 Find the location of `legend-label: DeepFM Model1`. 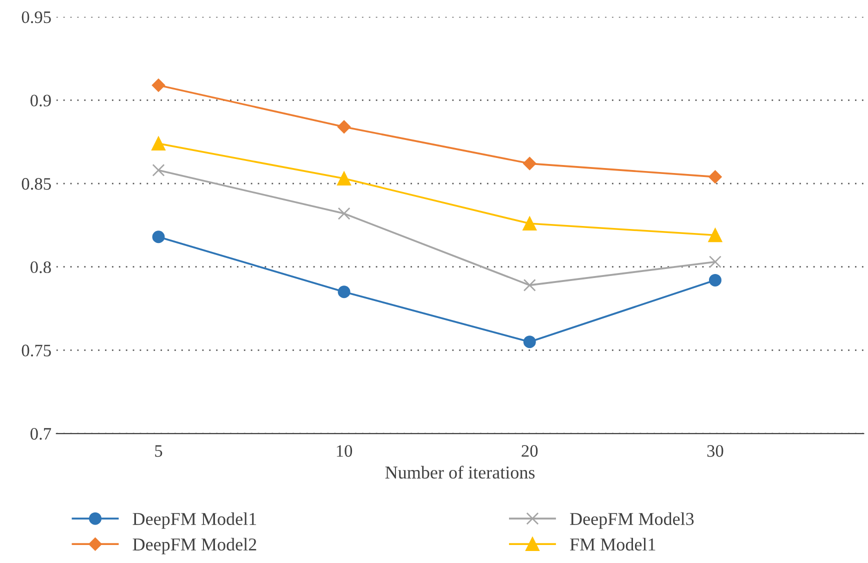

legend-label: DeepFM Model1 is located at coordinates (194, 520).